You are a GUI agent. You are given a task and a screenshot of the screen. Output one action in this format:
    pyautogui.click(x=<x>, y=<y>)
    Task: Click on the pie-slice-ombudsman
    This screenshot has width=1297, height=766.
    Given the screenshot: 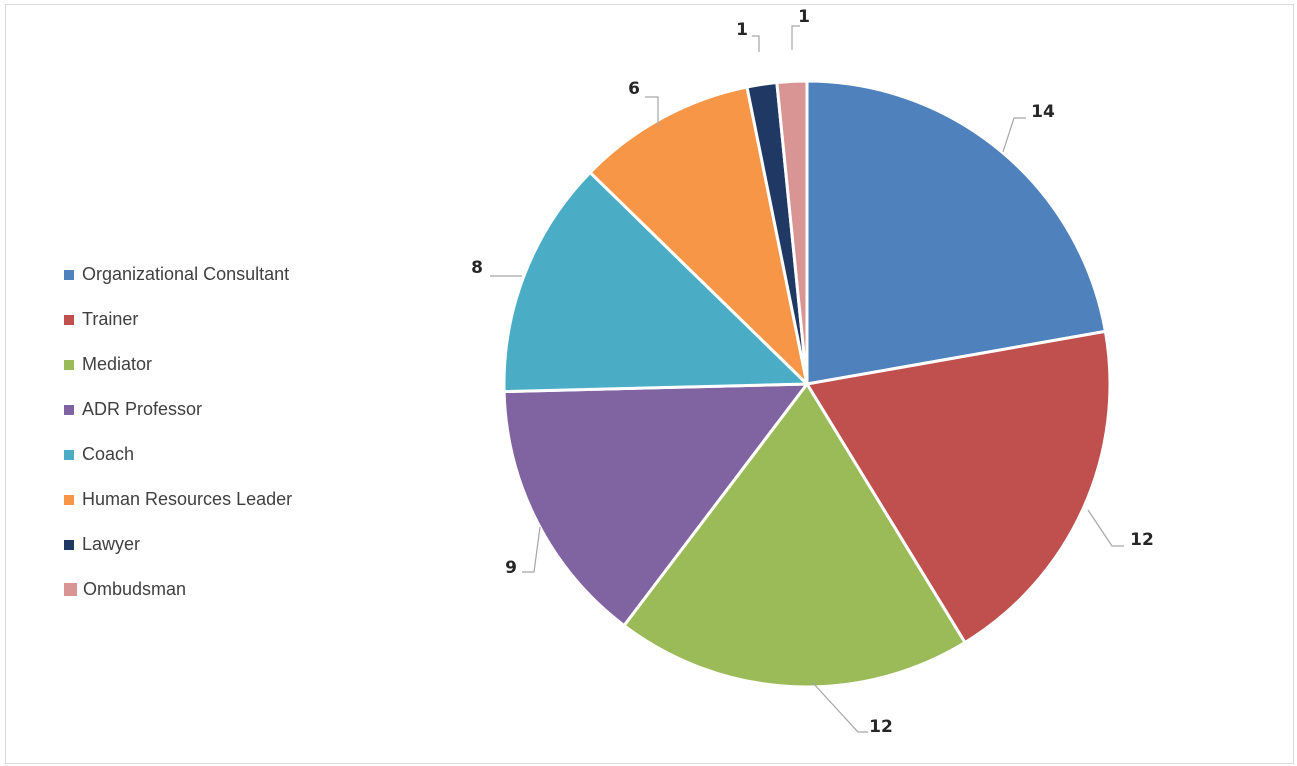 What is the action you would take?
    pyautogui.click(x=792, y=232)
    